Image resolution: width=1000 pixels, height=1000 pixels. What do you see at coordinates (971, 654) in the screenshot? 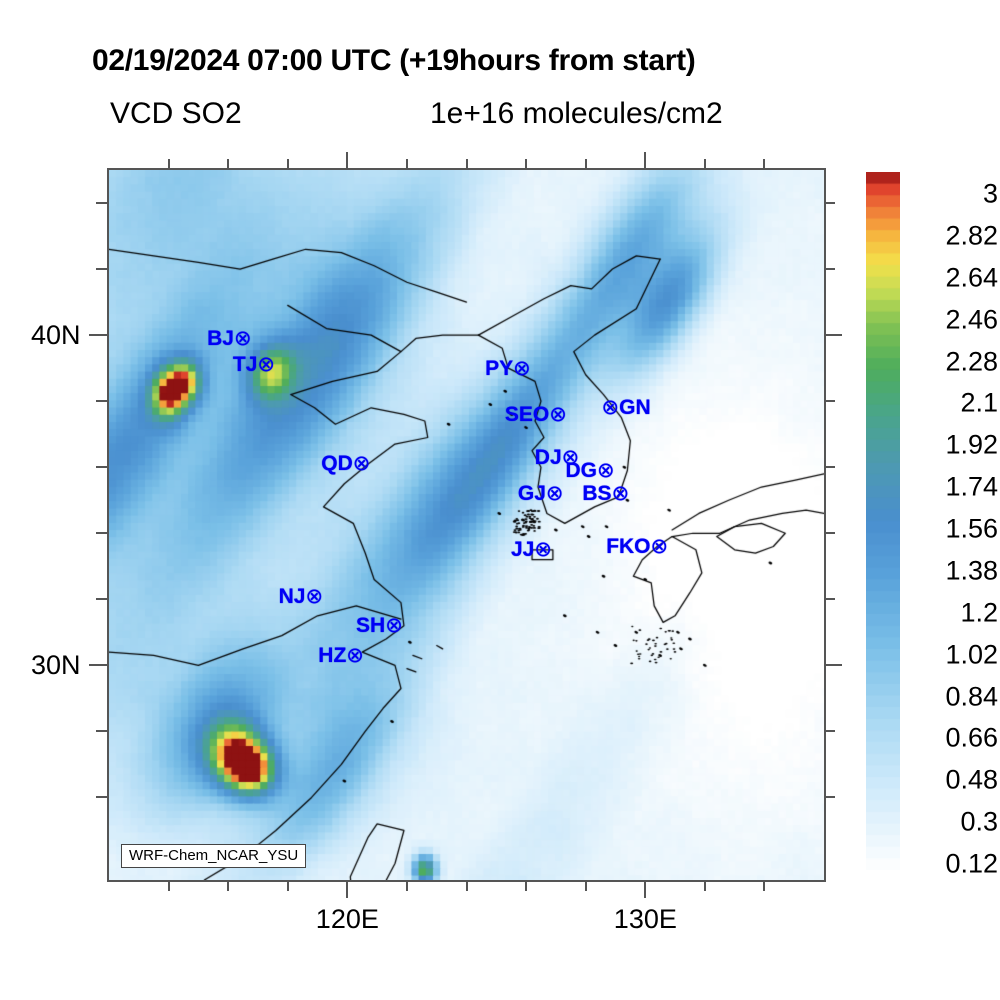
I see `colorbar-label-1p02: 1.02` at bounding box center [971, 654].